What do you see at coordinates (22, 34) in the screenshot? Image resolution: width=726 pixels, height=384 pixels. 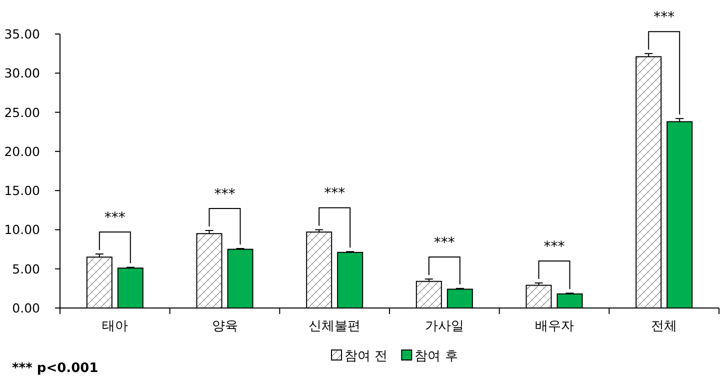 I see `y-tick-label: 35.00` at bounding box center [22, 34].